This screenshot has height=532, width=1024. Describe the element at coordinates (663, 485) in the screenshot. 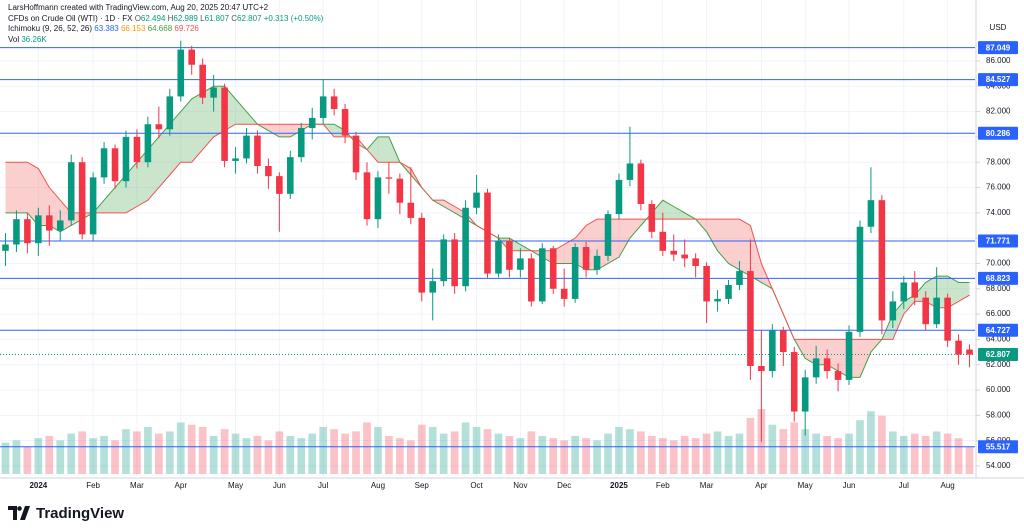

I see `x-tick-label: Feb` at that location.